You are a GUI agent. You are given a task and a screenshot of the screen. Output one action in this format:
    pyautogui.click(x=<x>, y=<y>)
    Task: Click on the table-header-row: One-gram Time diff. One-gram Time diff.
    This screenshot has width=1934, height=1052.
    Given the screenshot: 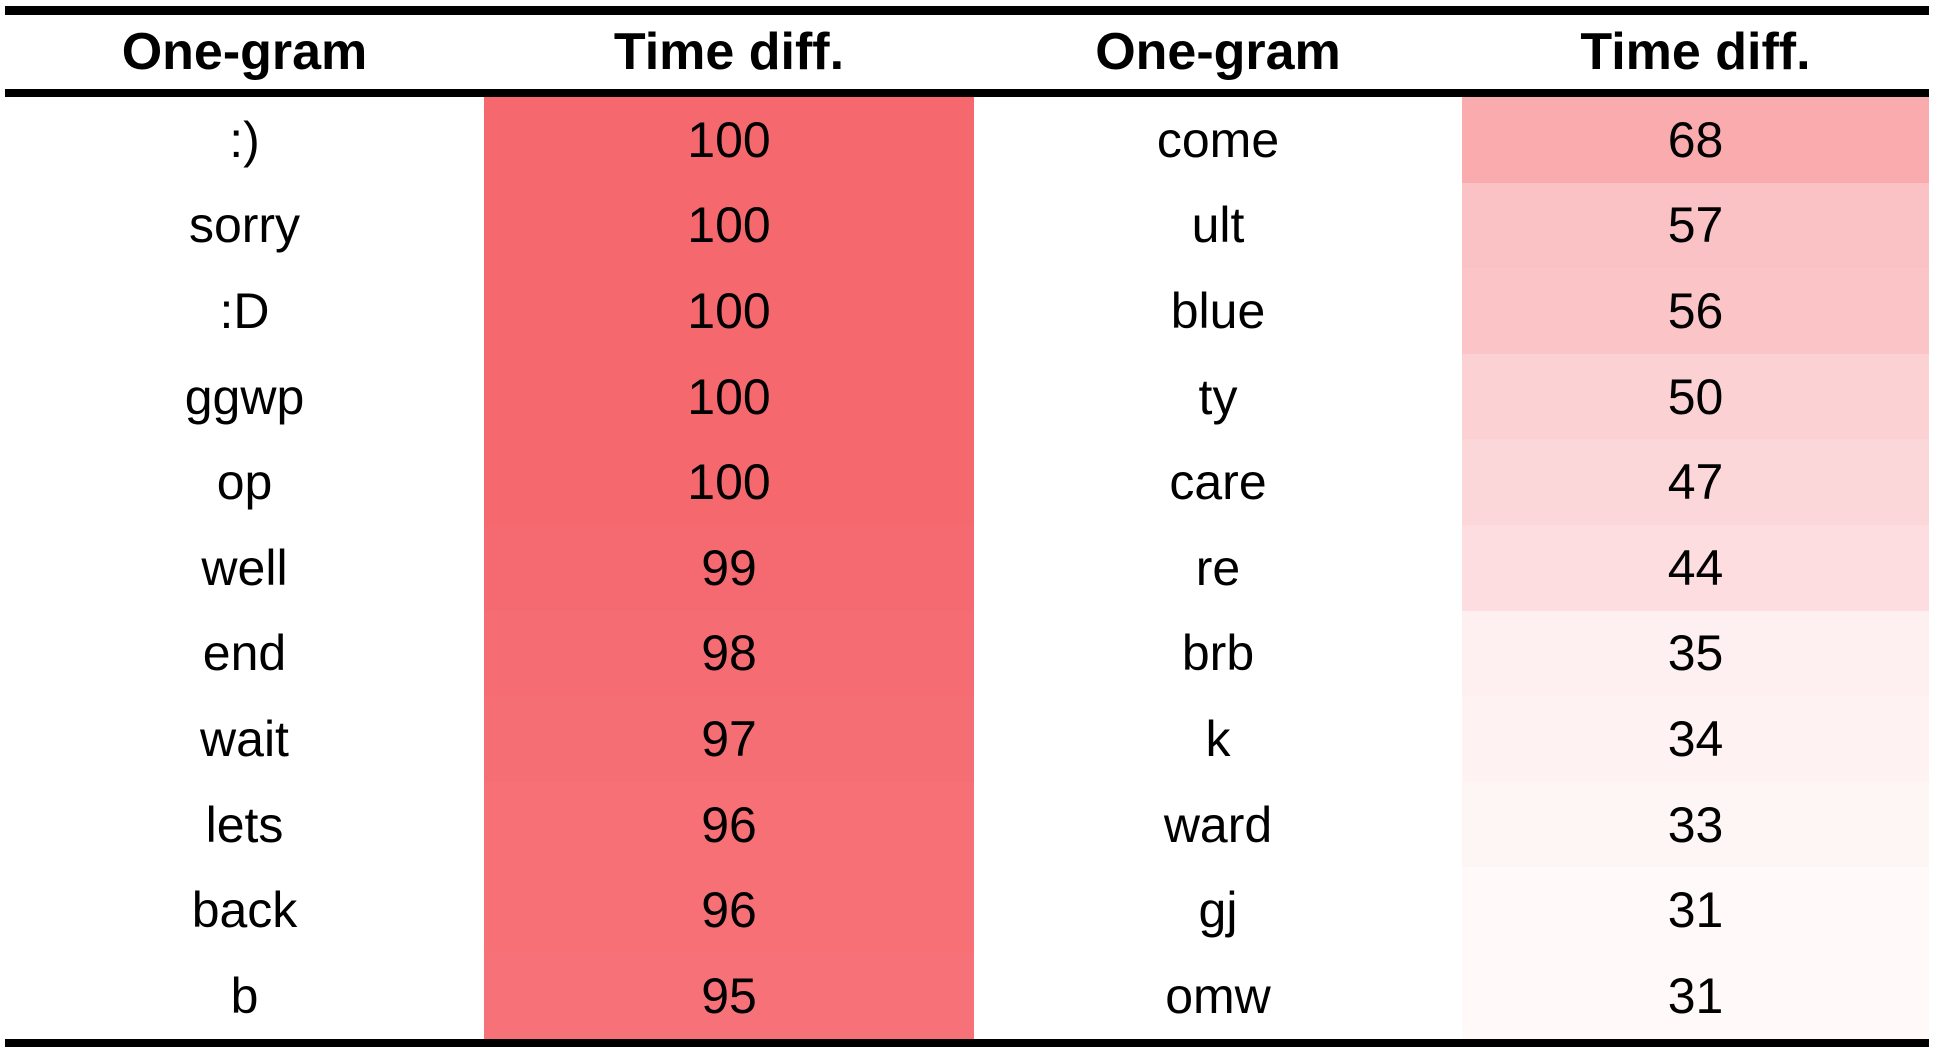 What is the action you would take?
    pyautogui.click(x=967, y=51)
    